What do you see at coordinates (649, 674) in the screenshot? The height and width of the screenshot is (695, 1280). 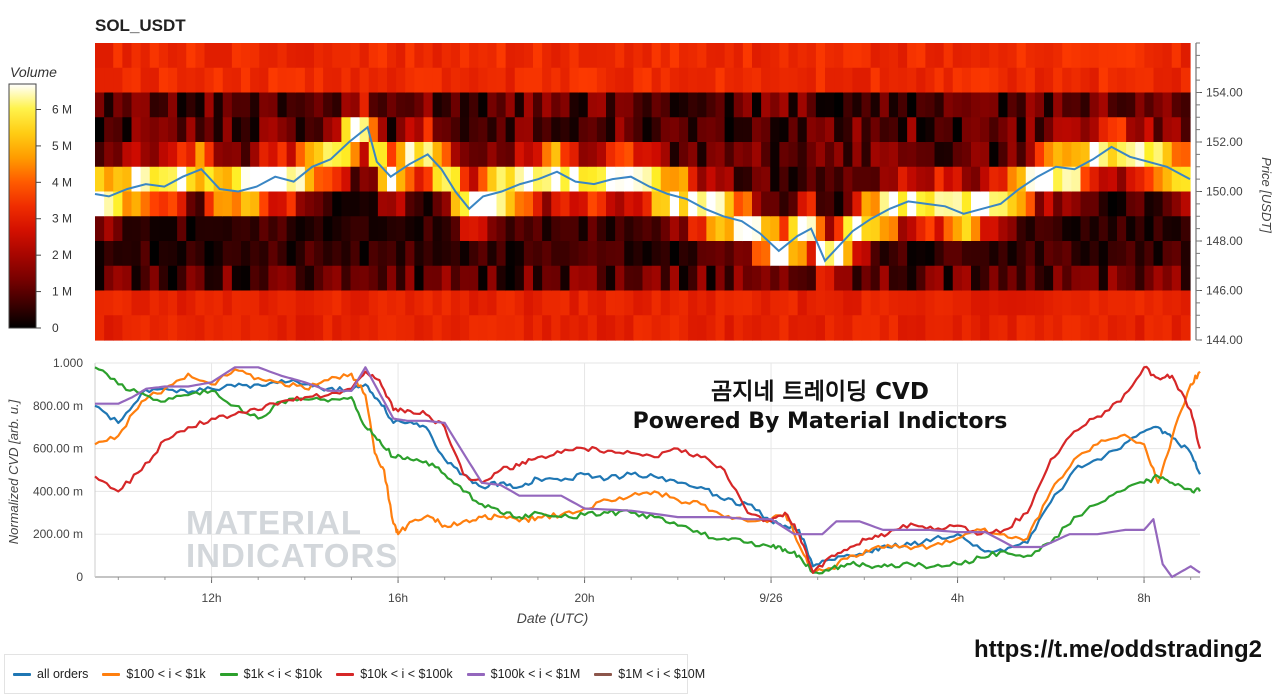 I see `legend-item: $1M < i < $10M` at bounding box center [649, 674].